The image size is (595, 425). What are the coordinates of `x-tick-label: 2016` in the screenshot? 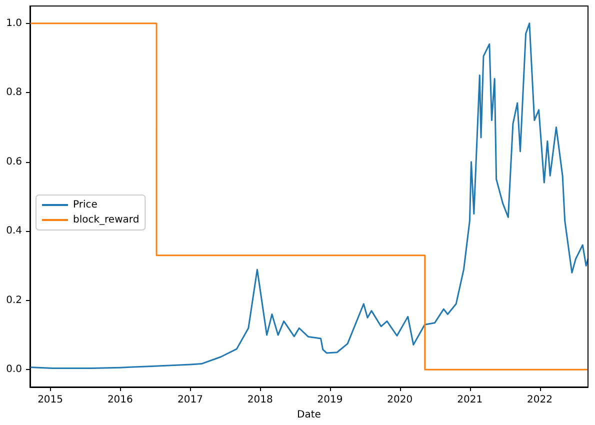 It's located at (120, 400).